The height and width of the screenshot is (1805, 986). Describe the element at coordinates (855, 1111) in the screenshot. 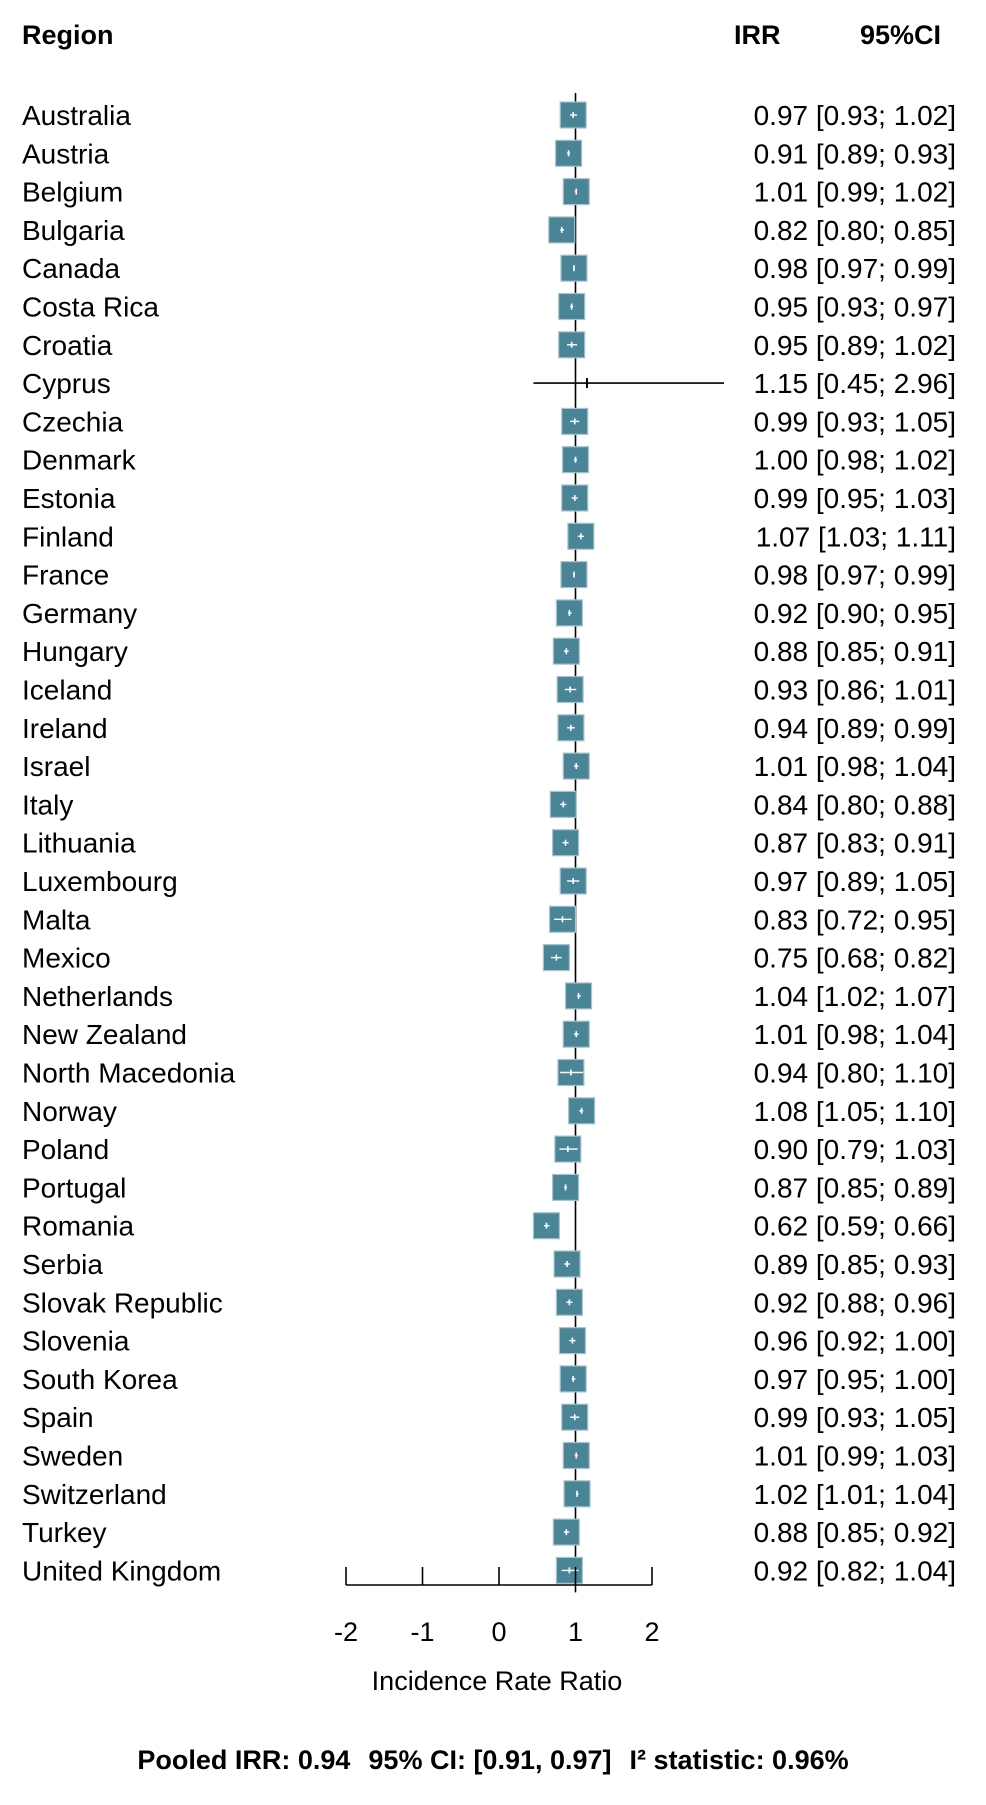

I see `row-irr-ci-text: 1.08 [1.05; 1.10]` at that location.